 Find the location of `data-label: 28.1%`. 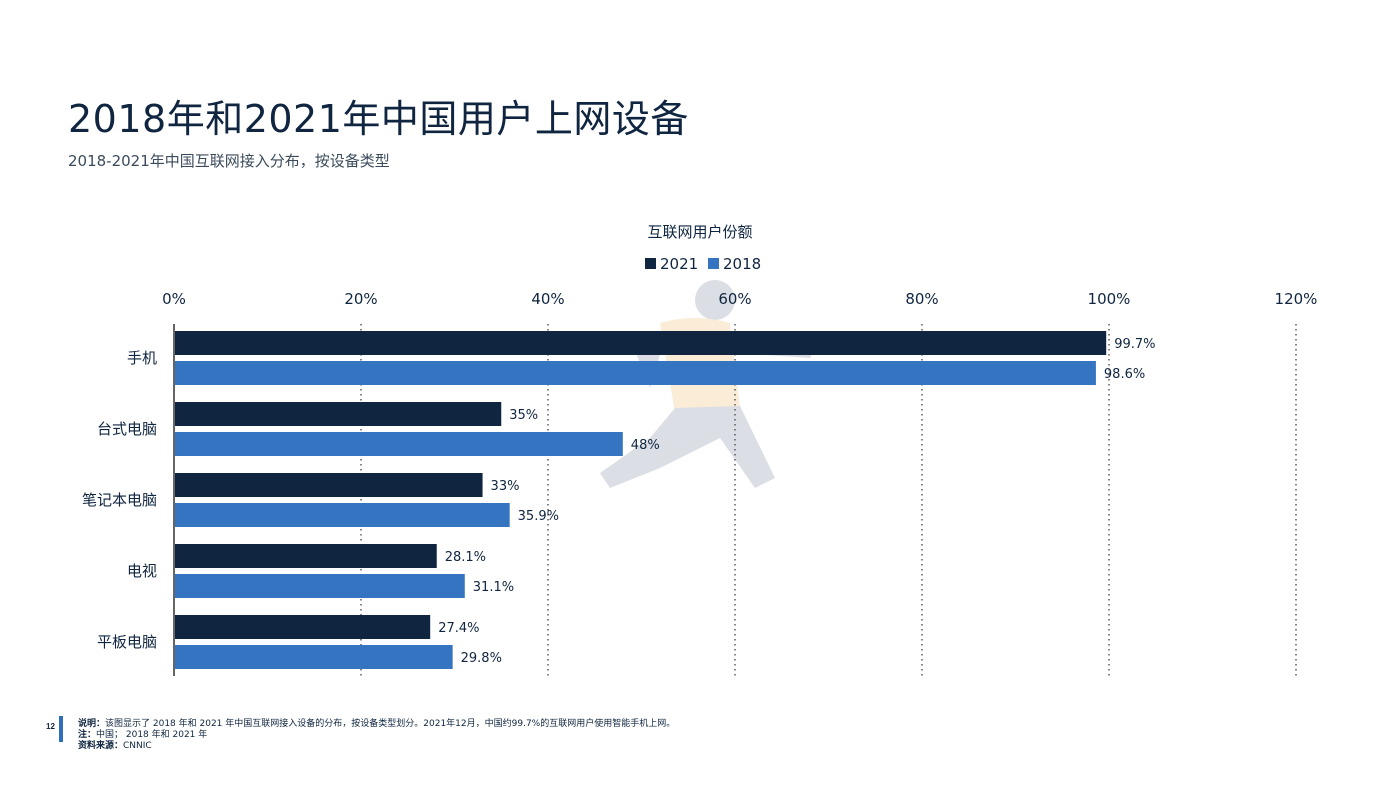

data-label: 28.1% is located at coordinates (465, 557).